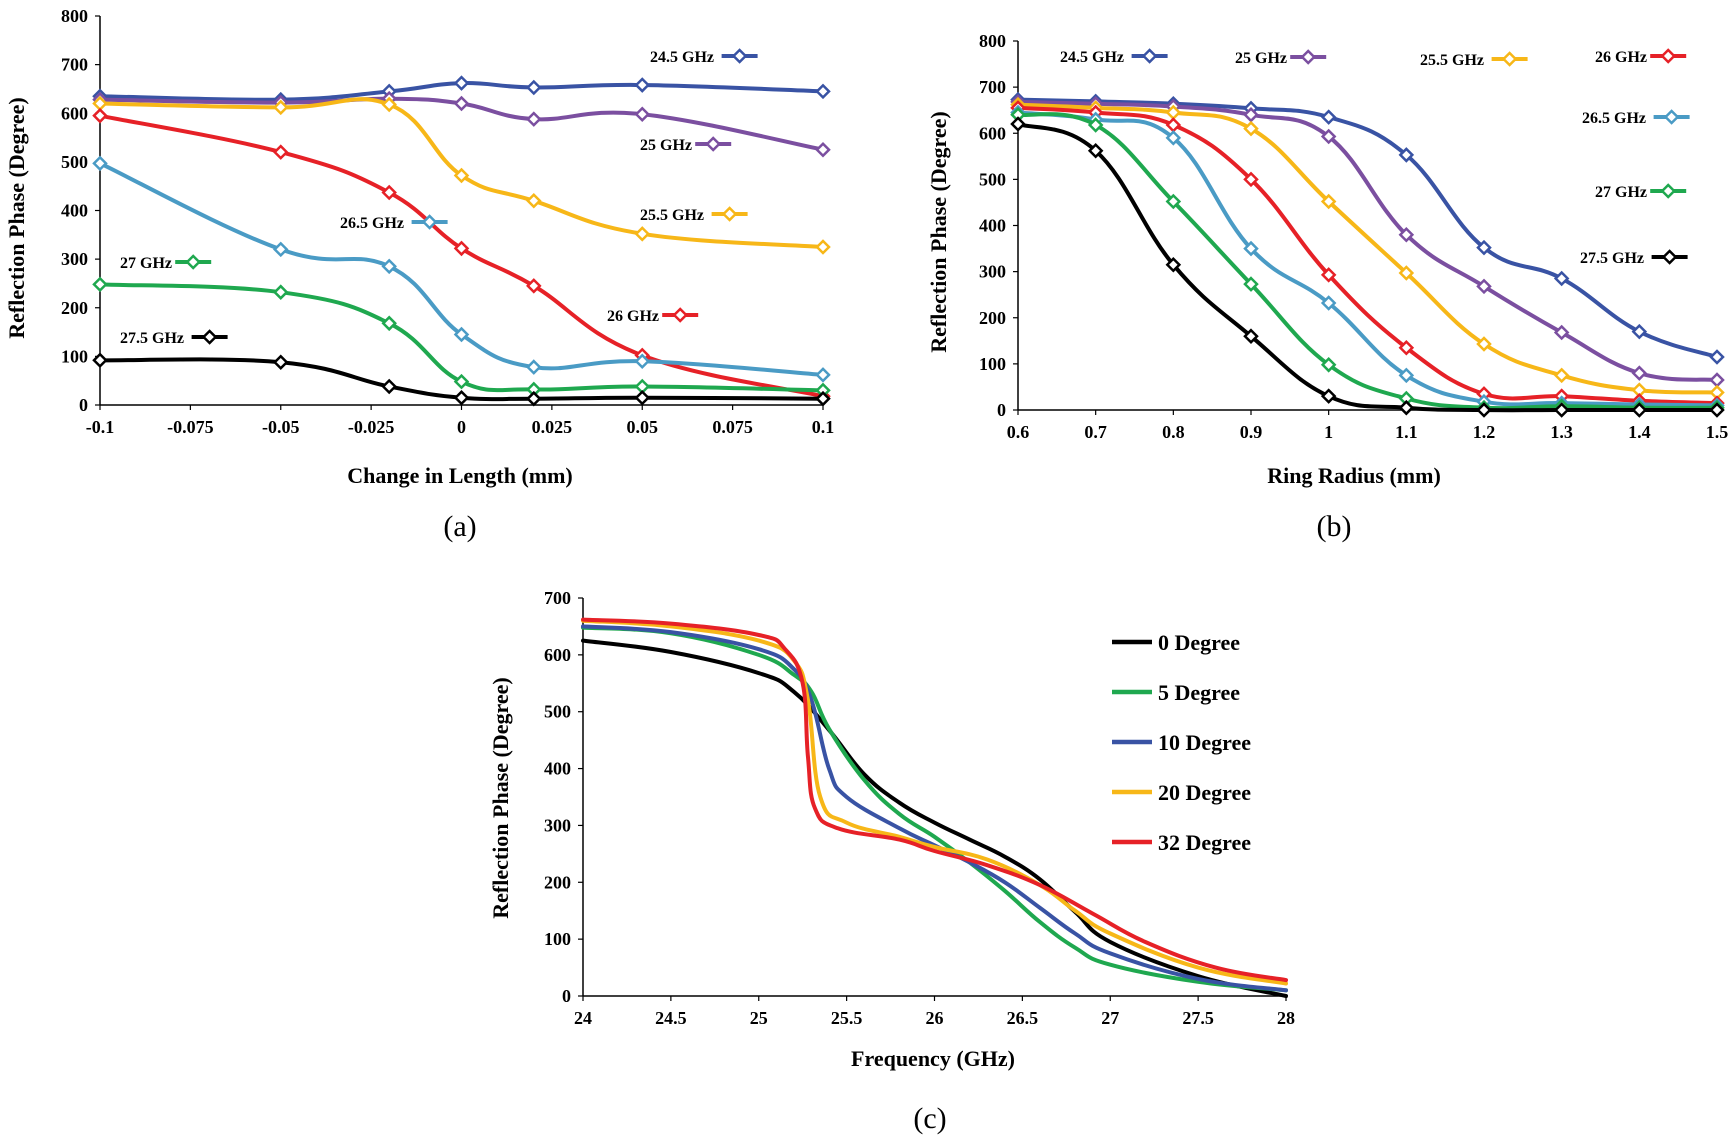 Image resolution: width=1735 pixels, height=1140 pixels. Describe the element at coordinates (1561, 432) in the screenshot. I see `x-tick-label: 1.3` at that location.